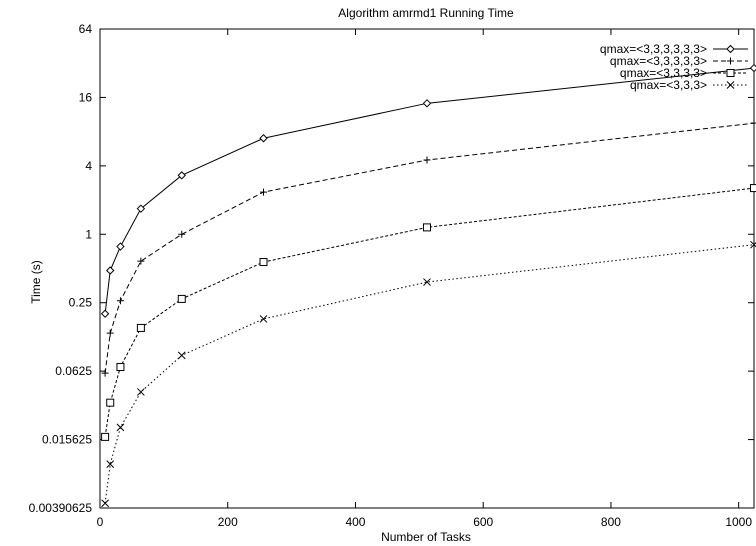 The width and height of the screenshot is (756, 546). Describe the element at coordinates (426, 13) in the screenshot. I see `chart-title: Algorithm amrmd1 Running Time` at that location.